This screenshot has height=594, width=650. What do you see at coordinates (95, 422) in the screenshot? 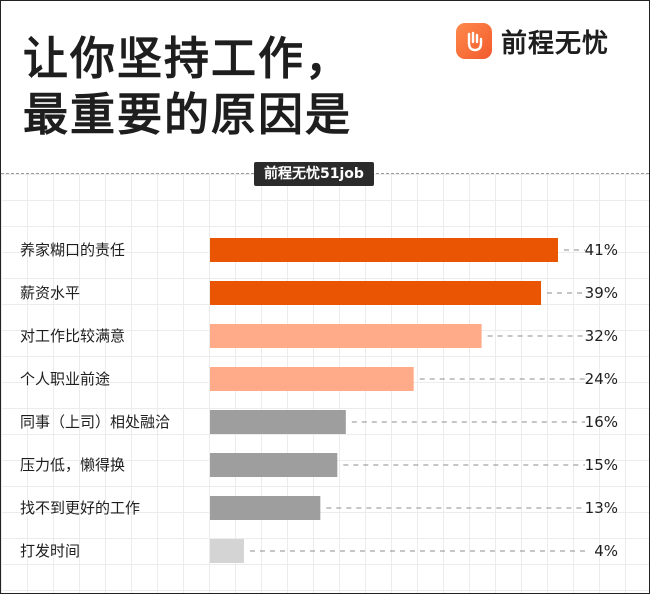
I see `category-label: 同事（上司）相处融洽` at bounding box center [95, 422].